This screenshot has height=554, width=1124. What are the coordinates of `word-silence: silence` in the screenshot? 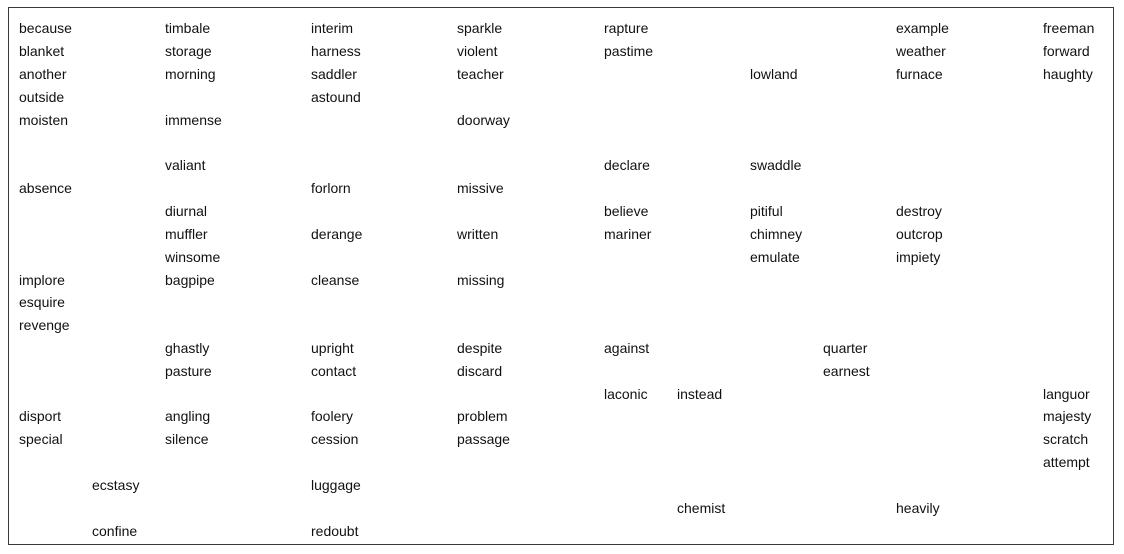 It's located at (187, 439).